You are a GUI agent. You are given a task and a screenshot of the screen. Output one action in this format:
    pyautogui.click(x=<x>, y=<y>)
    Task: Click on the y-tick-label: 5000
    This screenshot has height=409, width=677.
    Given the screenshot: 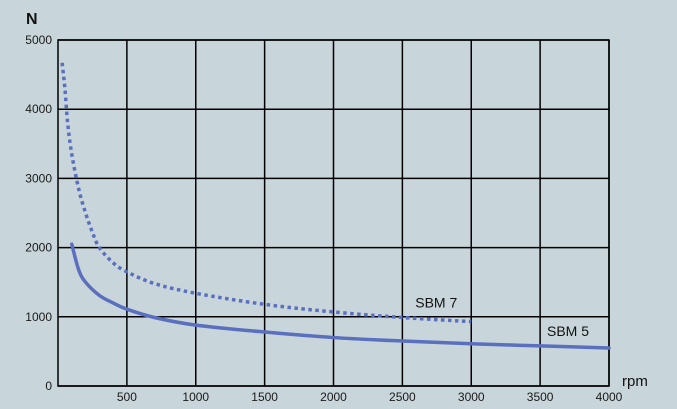 What is the action you would take?
    pyautogui.click(x=38, y=40)
    